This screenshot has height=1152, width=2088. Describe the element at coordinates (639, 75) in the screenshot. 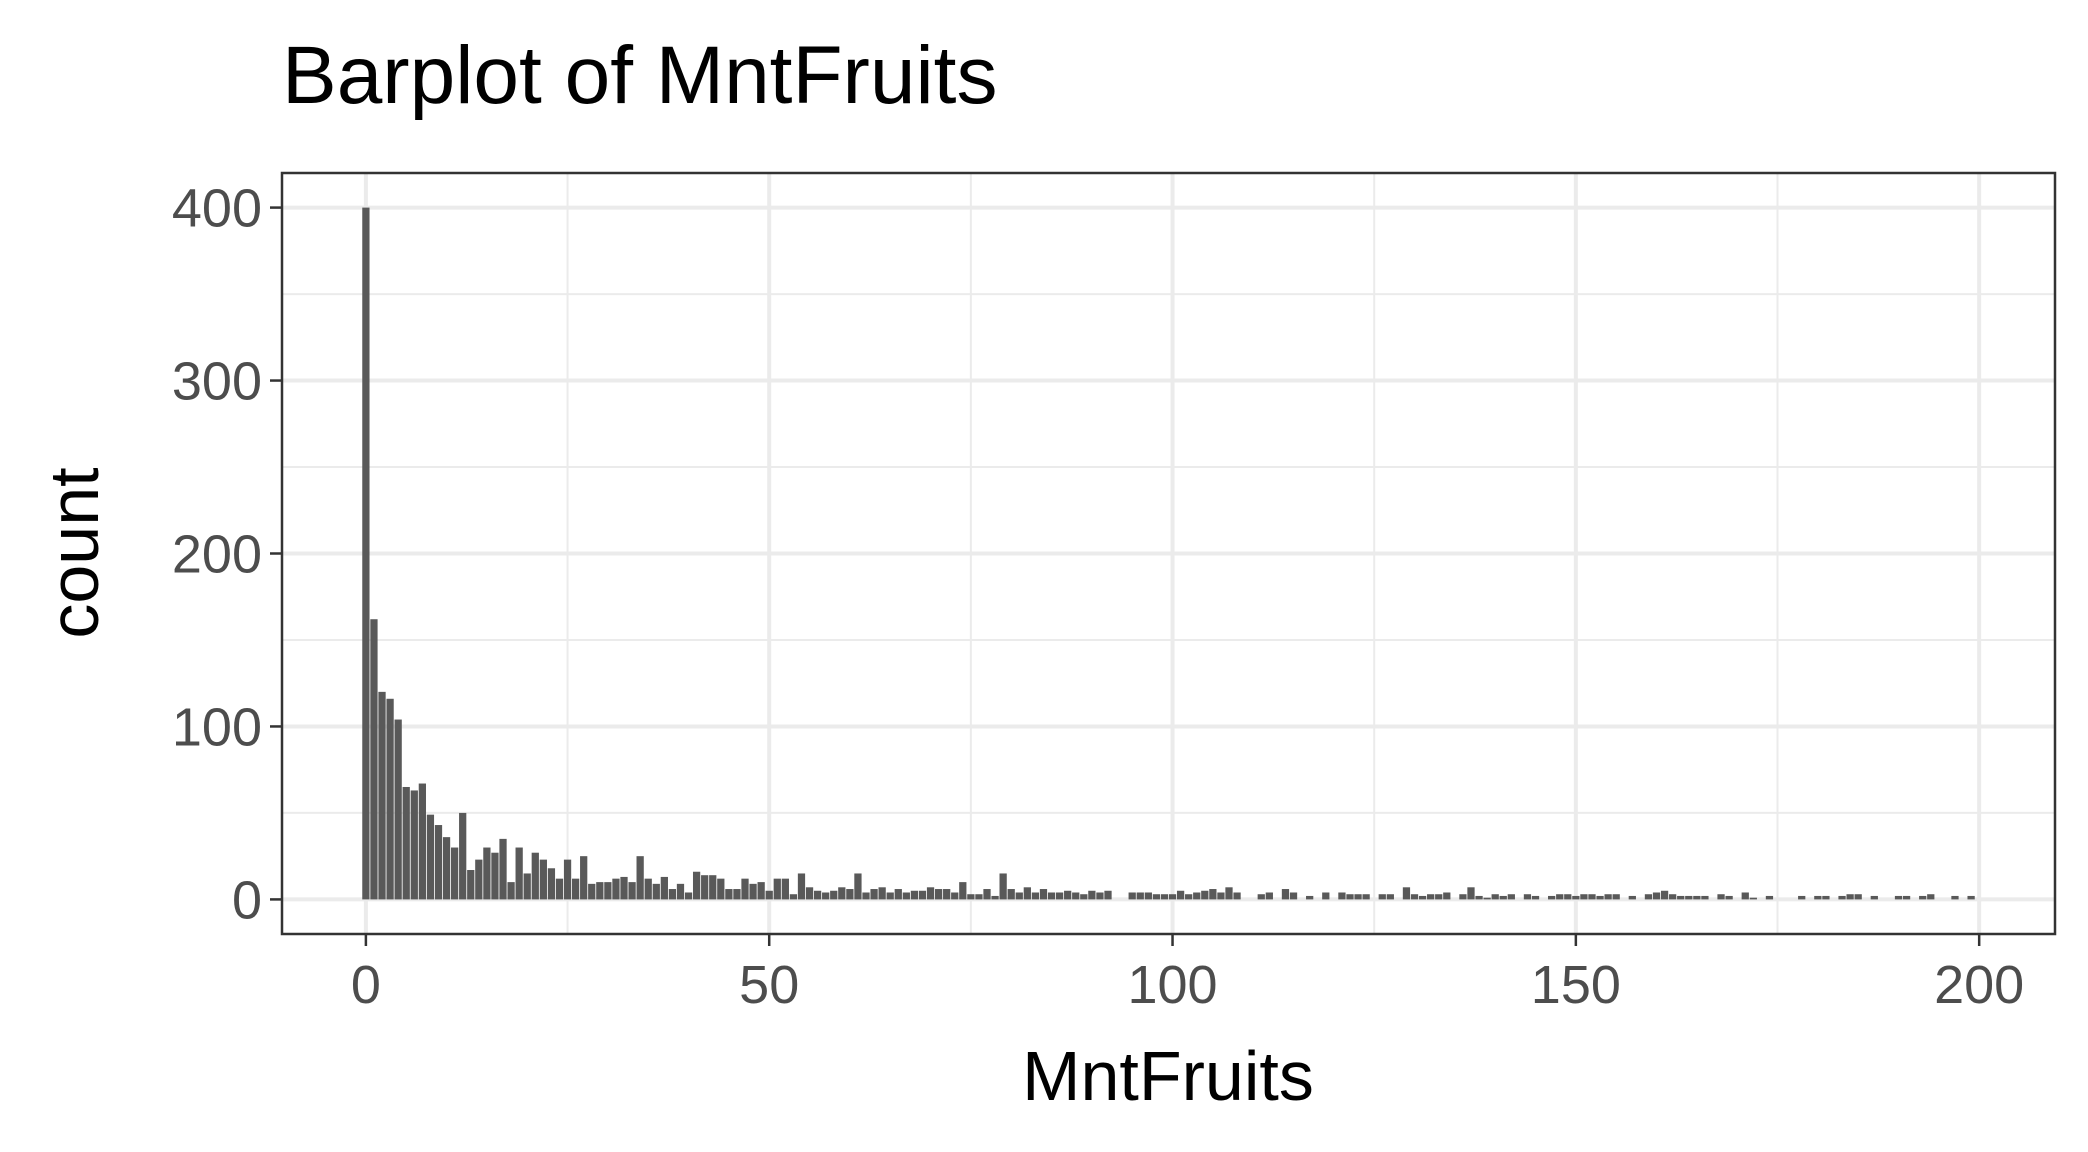

I see `chart-title: Barplot of MntFruits` at that location.